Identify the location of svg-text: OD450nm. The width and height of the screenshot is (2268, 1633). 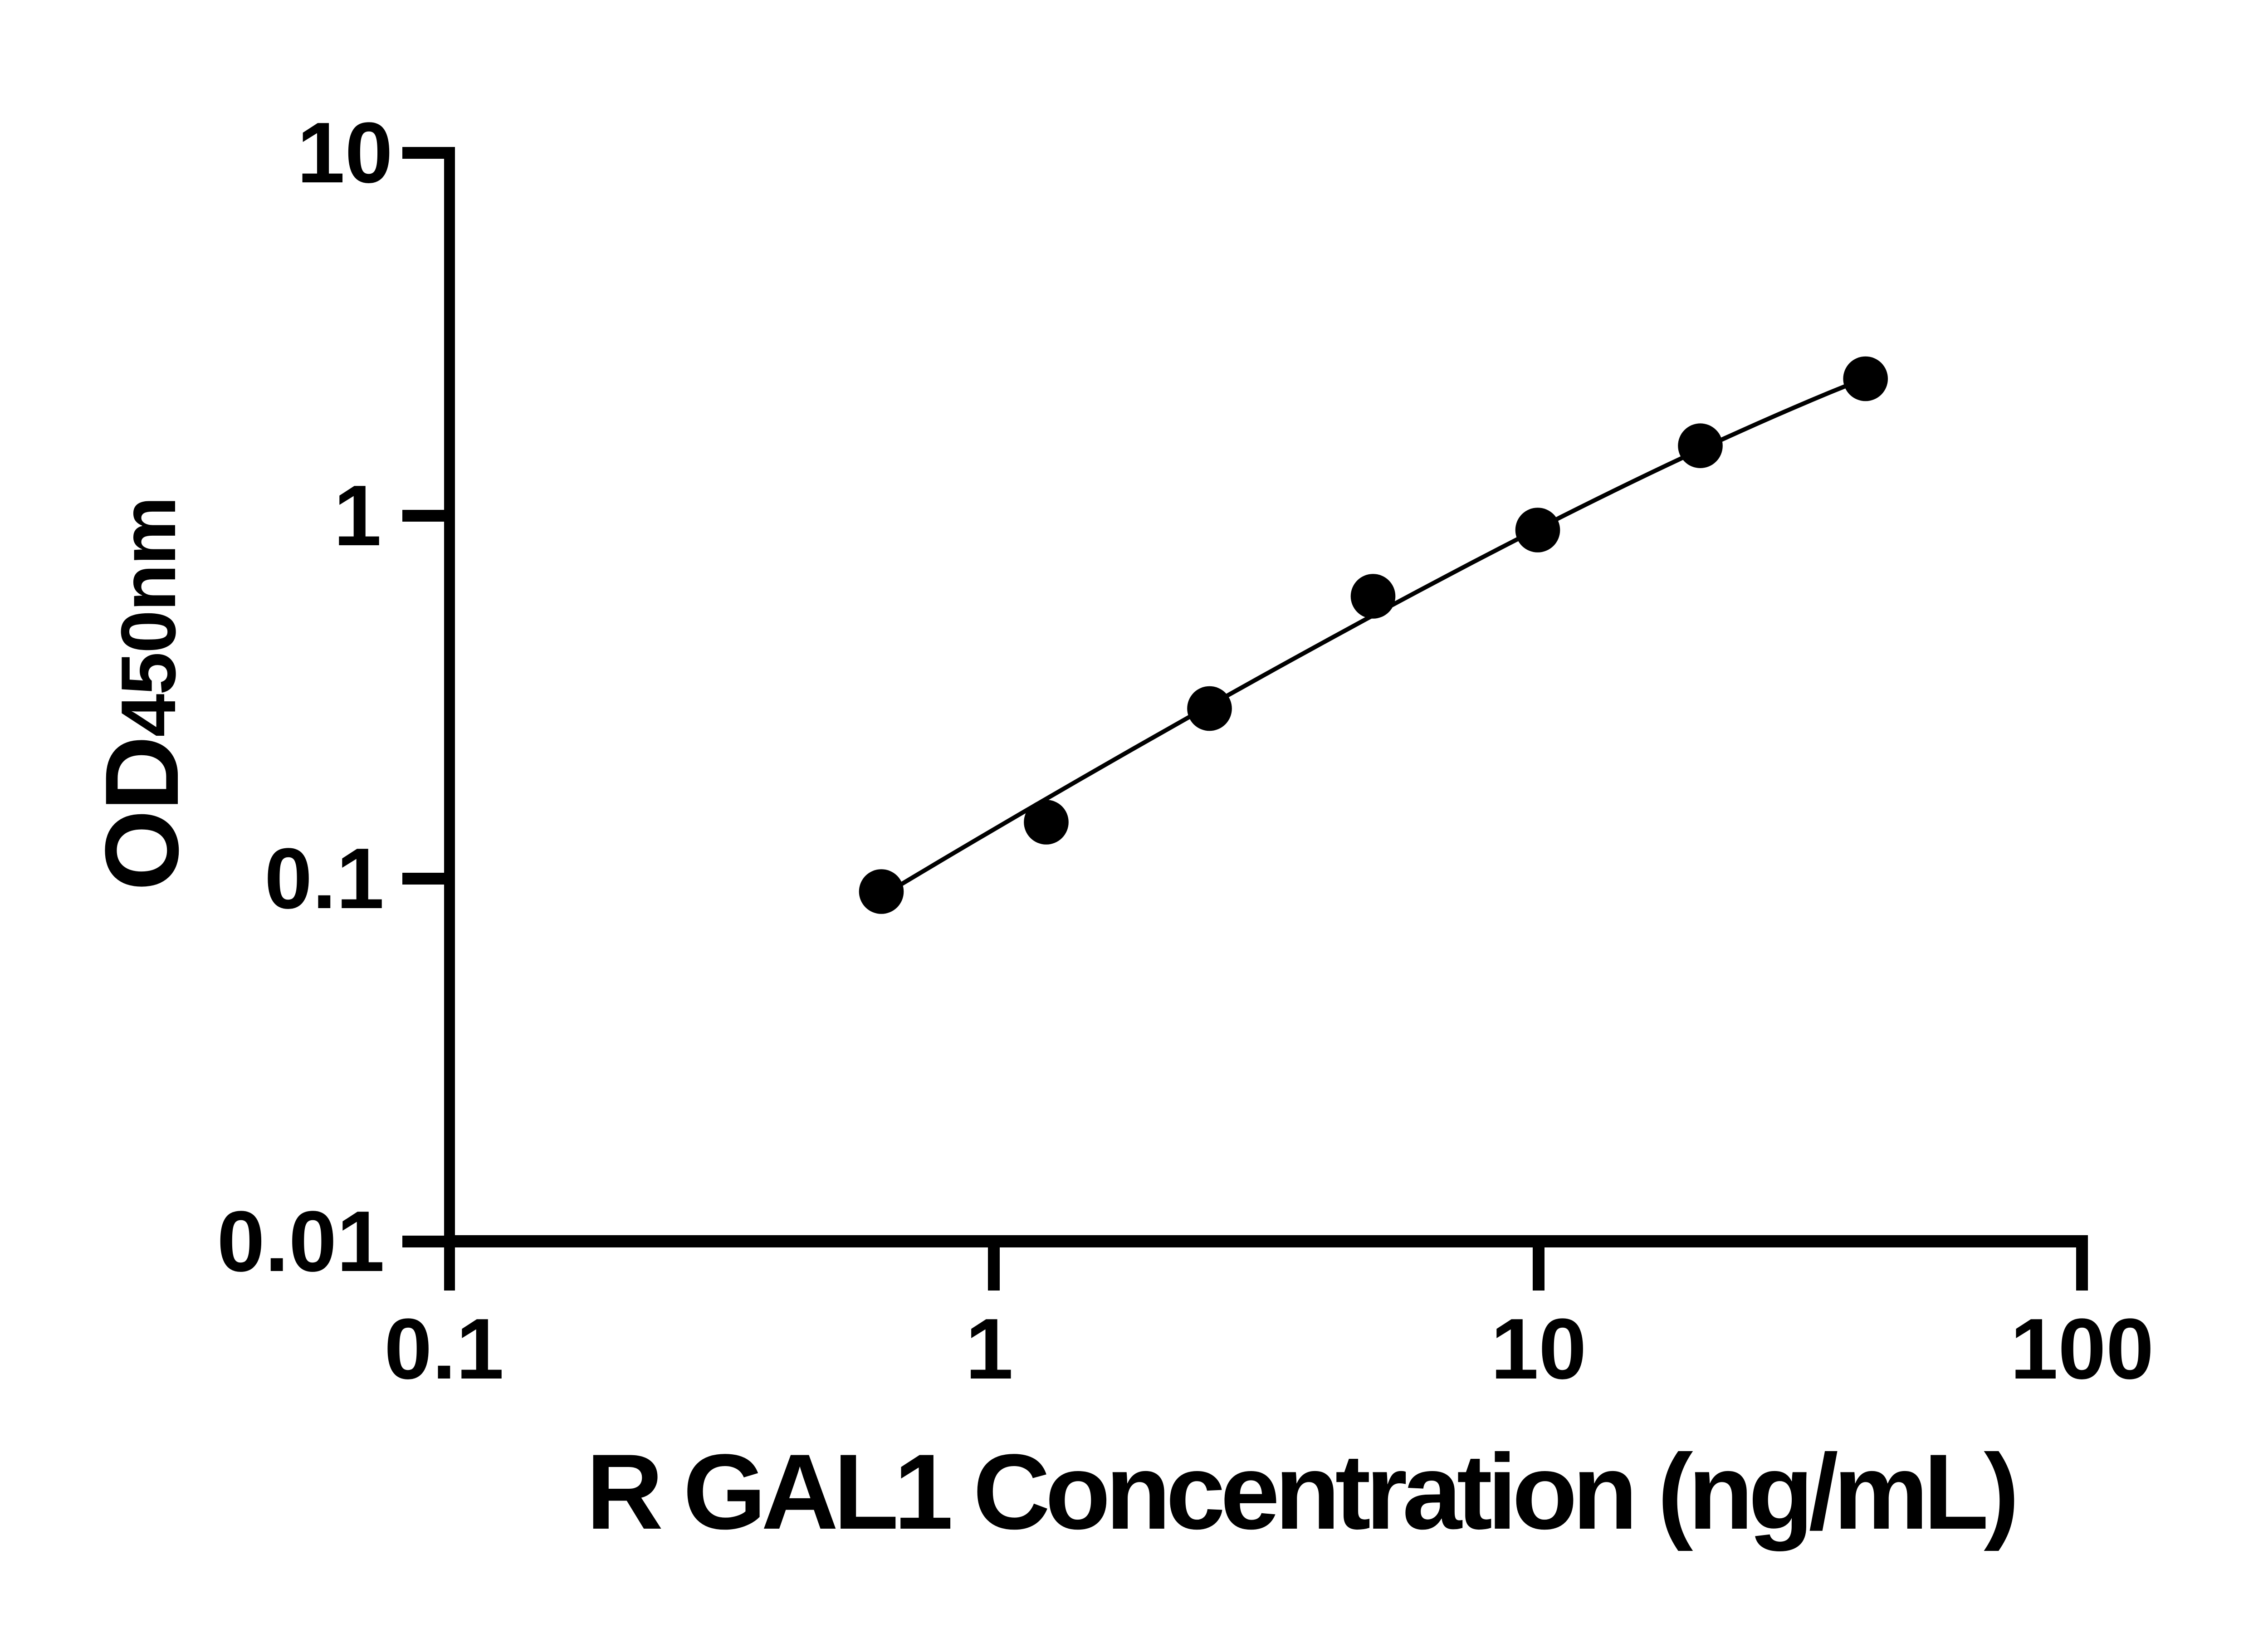
(141, 693).